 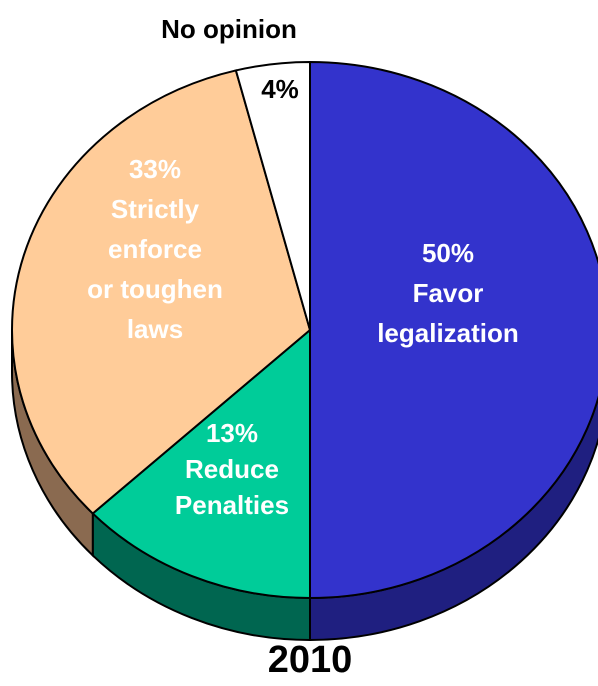 I want to click on slice-label-1: 13% Reduce Penalties, so click(x=232, y=469).